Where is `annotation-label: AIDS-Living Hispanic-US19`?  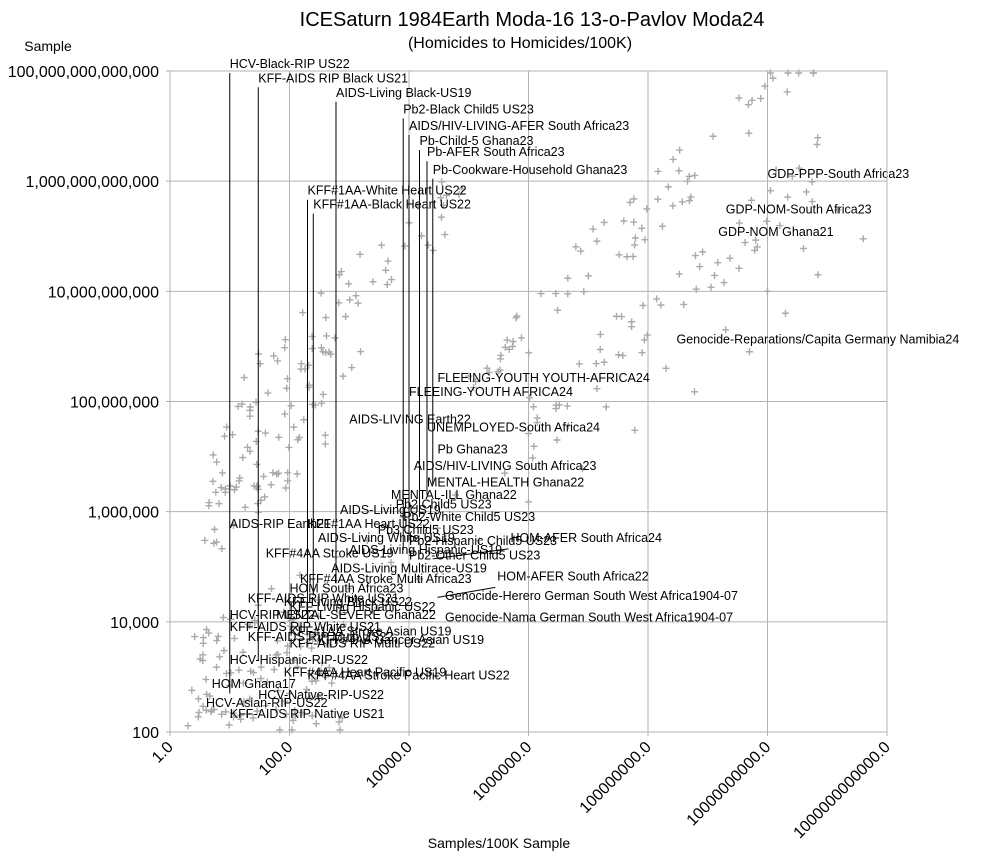
annotation-label: AIDS-Living Hispanic-US19 is located at coordinates (425, 550).